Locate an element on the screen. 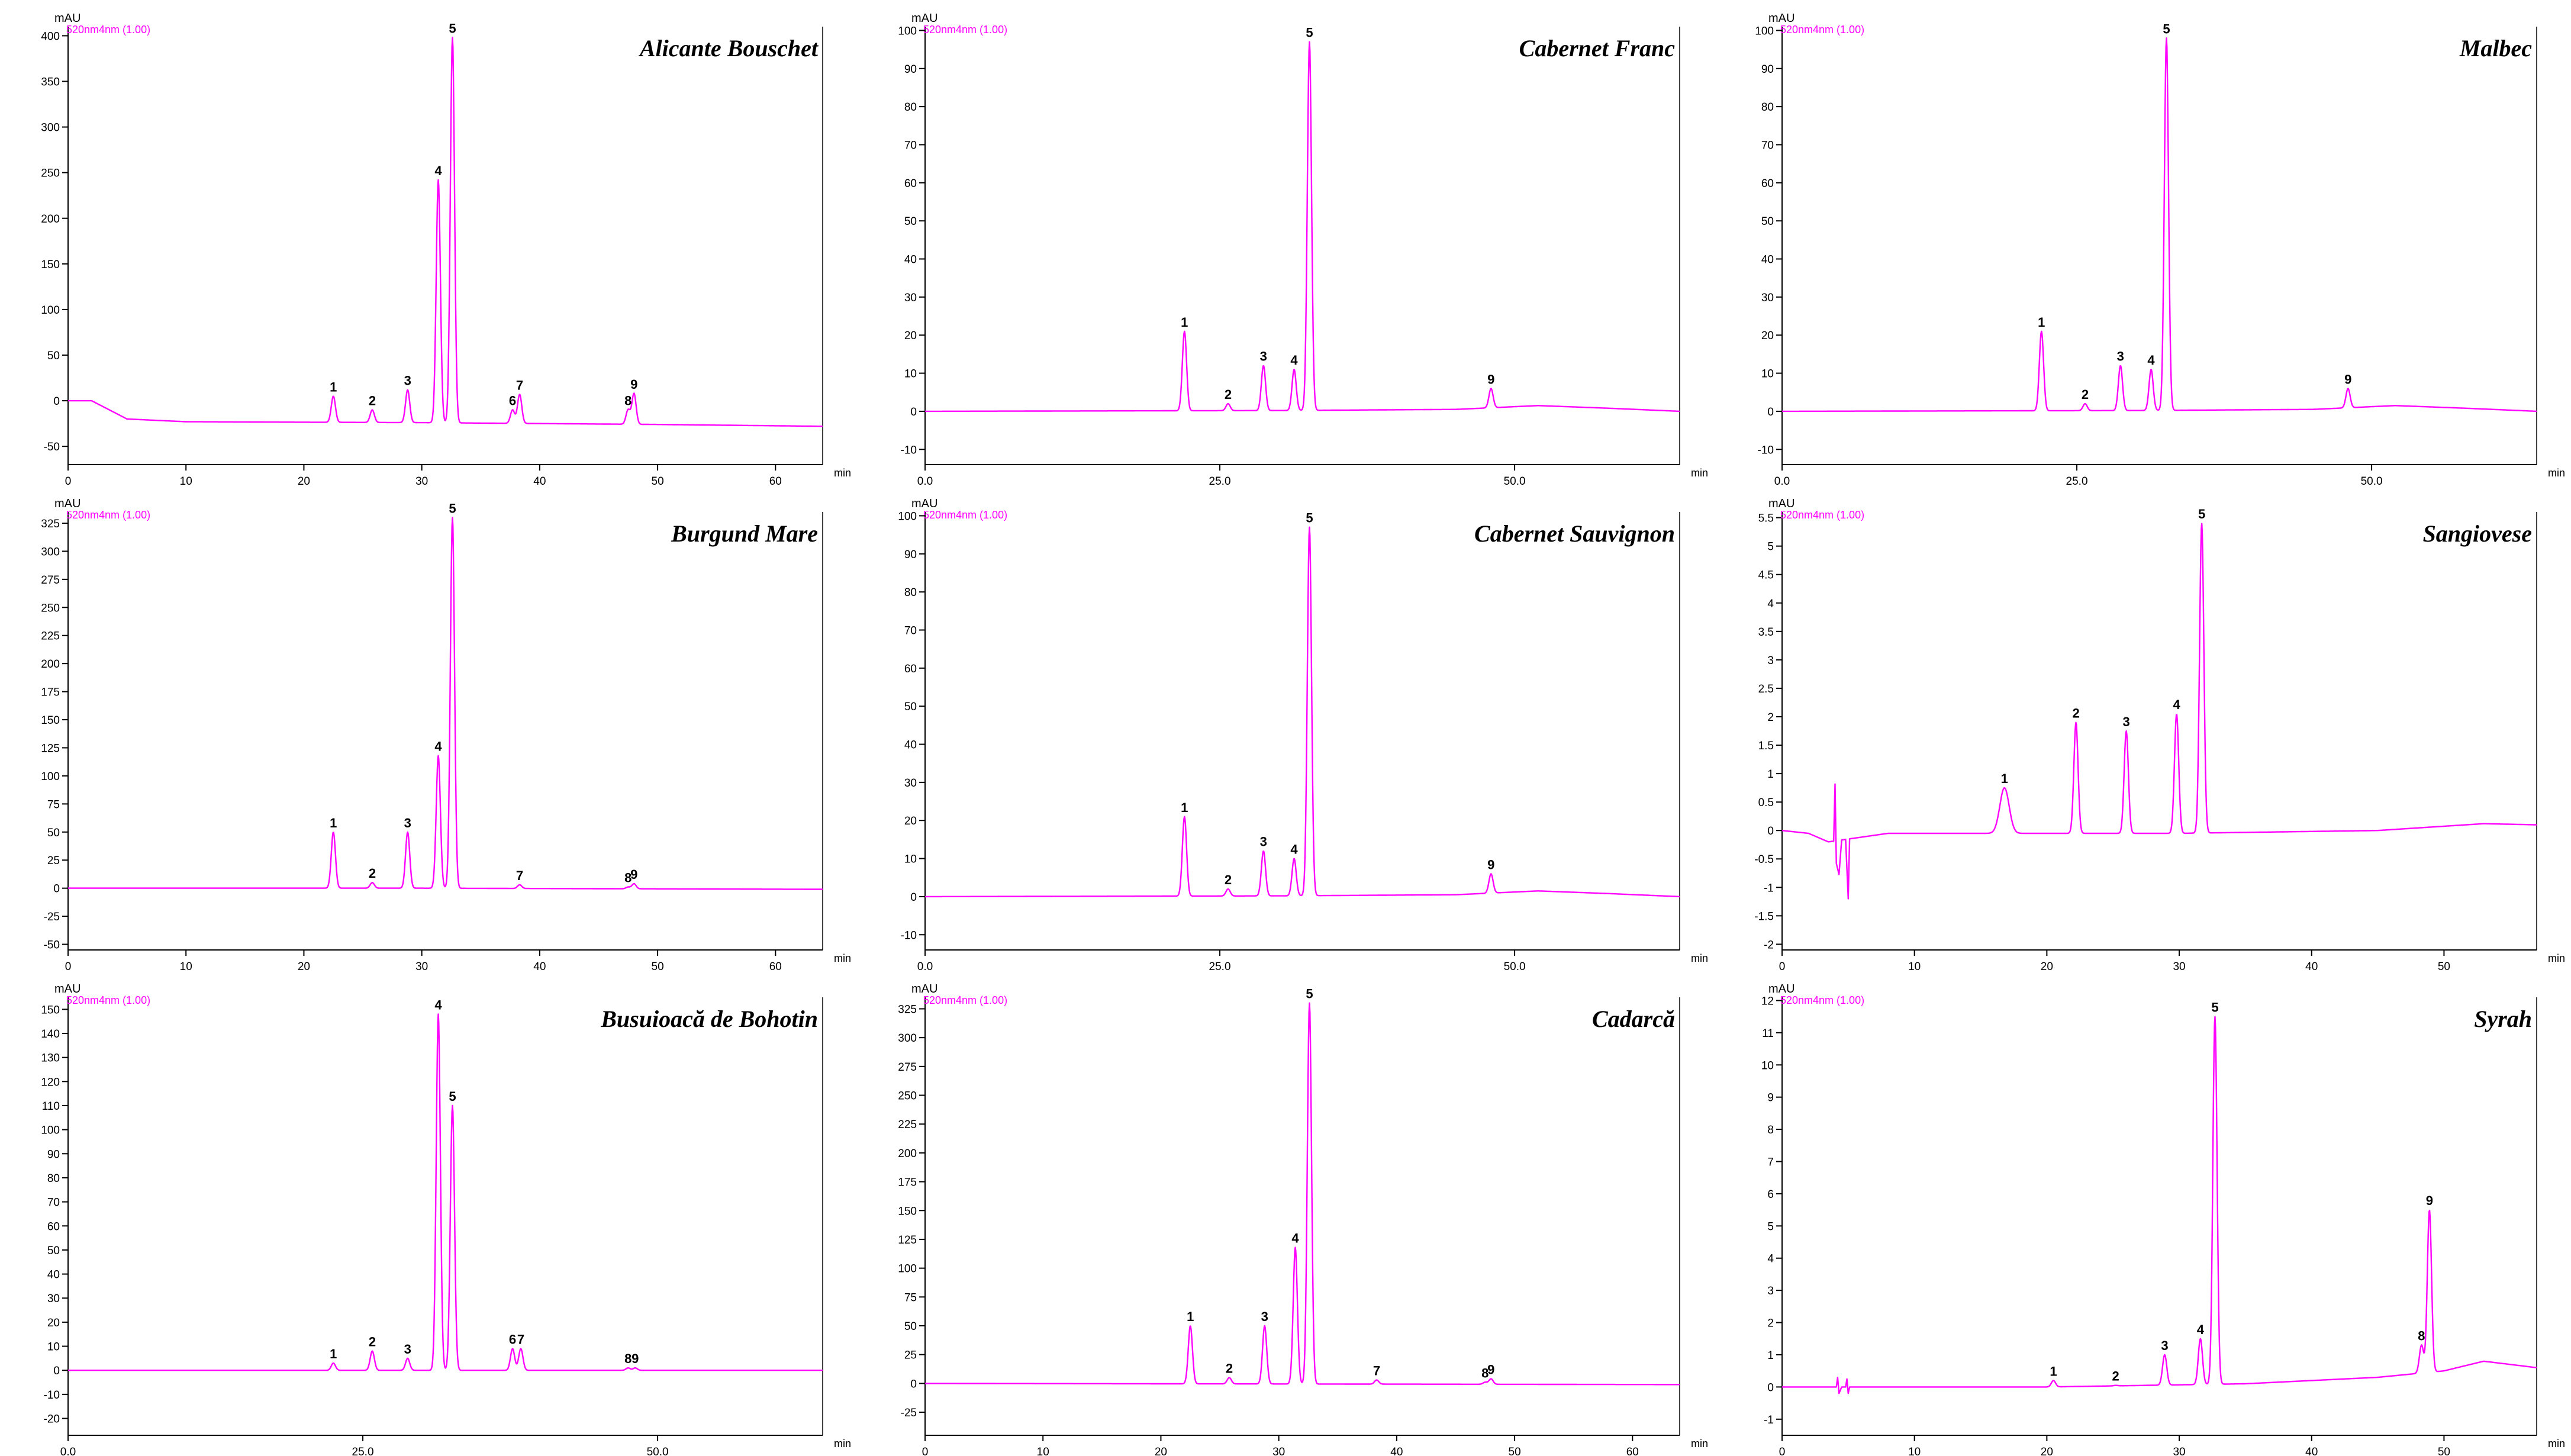  y-tick-label: -50 is located at coordinates (52, 946).